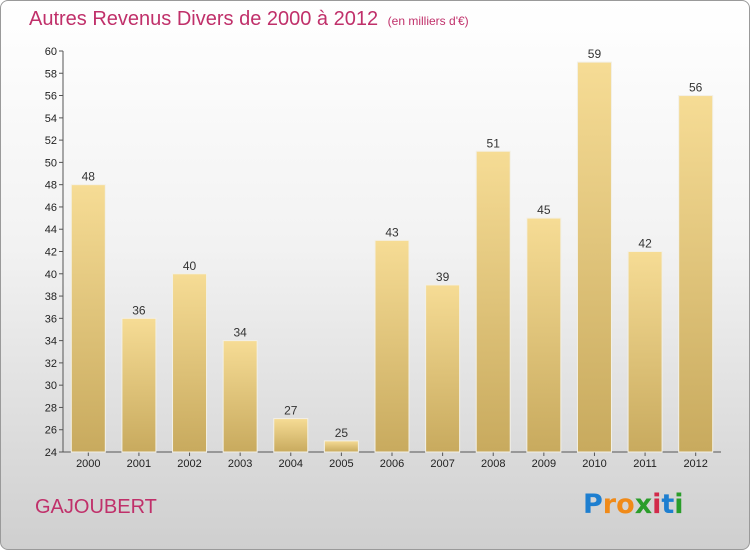 The width and height of the screenshot is (750, 550). What do you see at coordinates (291, 435) in the screenshot?
I see `bar-2004` at bounding box center [291, 435].